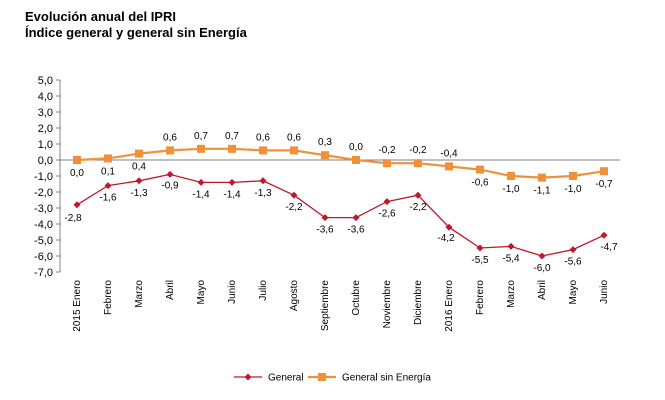  I want to click on general-data-label: -1,4, so click(201, 194).